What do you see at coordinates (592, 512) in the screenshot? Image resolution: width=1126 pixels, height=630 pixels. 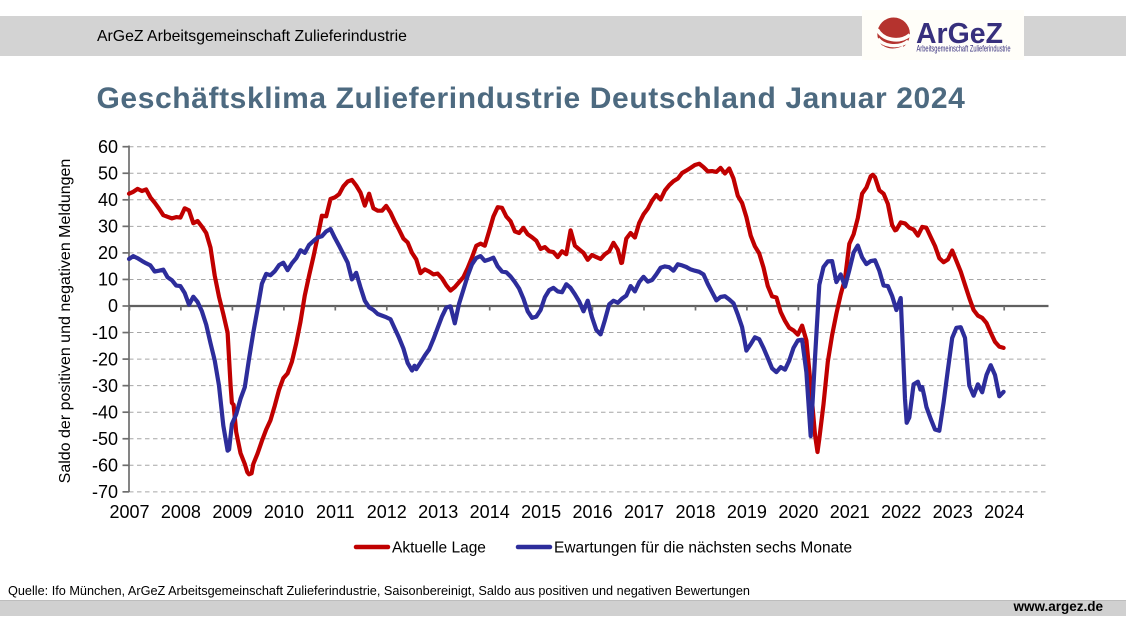 I see `svg-text: 2016` at bounding box center [592, 512].